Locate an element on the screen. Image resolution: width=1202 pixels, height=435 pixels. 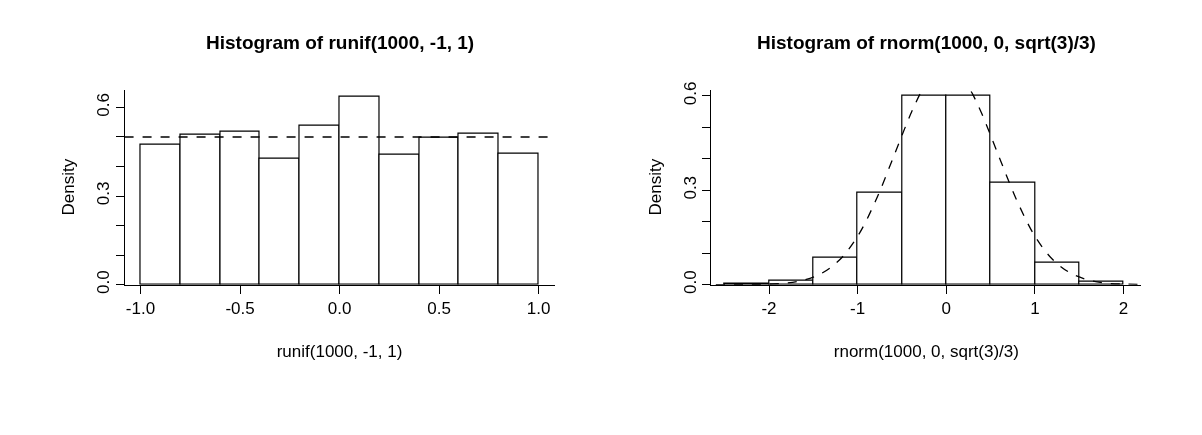
x-tick-label: -2 is located at coordinates (769, 309).